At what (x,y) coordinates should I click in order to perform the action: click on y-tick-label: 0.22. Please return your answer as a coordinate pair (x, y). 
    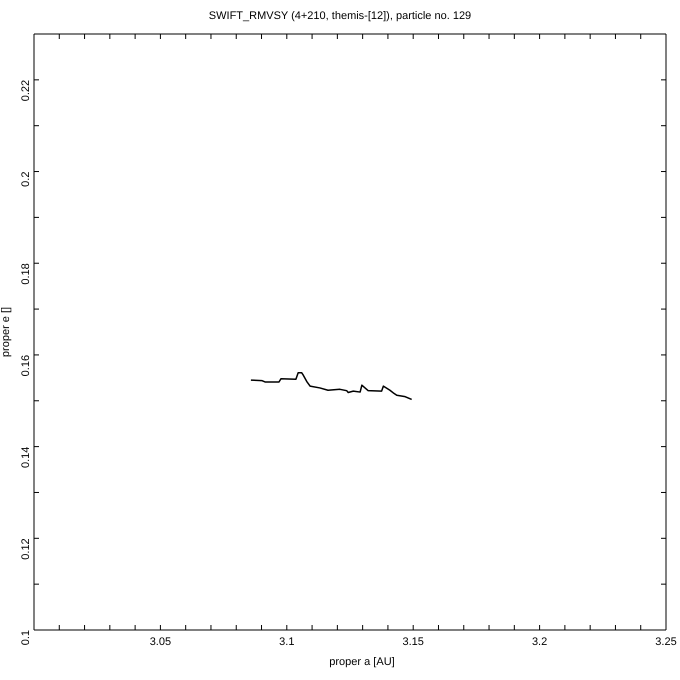
    Looking at the image, I should click on (26, 91).